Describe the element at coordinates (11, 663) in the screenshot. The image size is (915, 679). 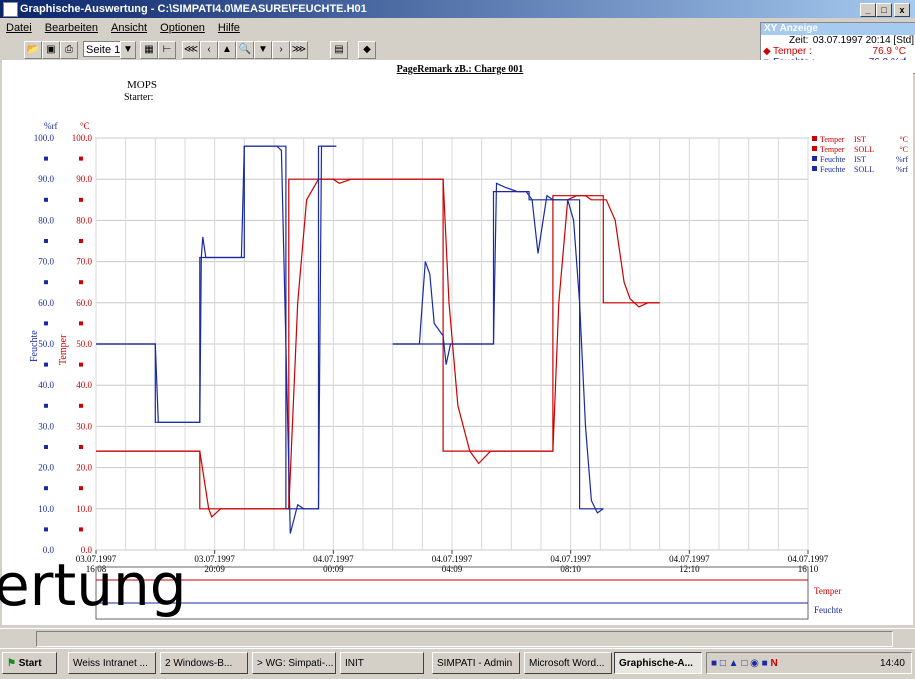
I see `windows-icon: ⚑` at that location.